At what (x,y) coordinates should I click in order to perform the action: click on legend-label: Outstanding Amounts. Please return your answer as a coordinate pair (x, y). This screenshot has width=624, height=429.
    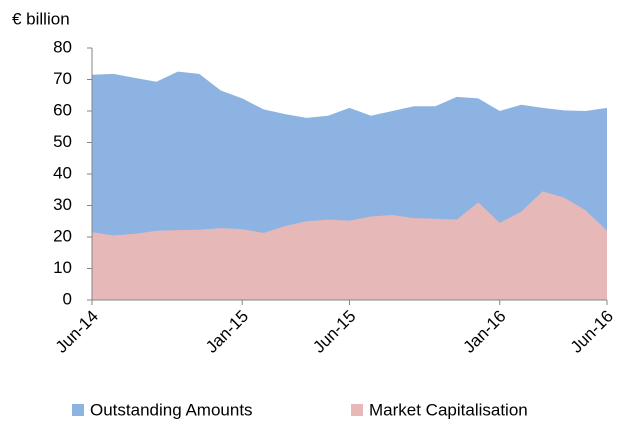
    Looking at the image, I should click on (171, 409).